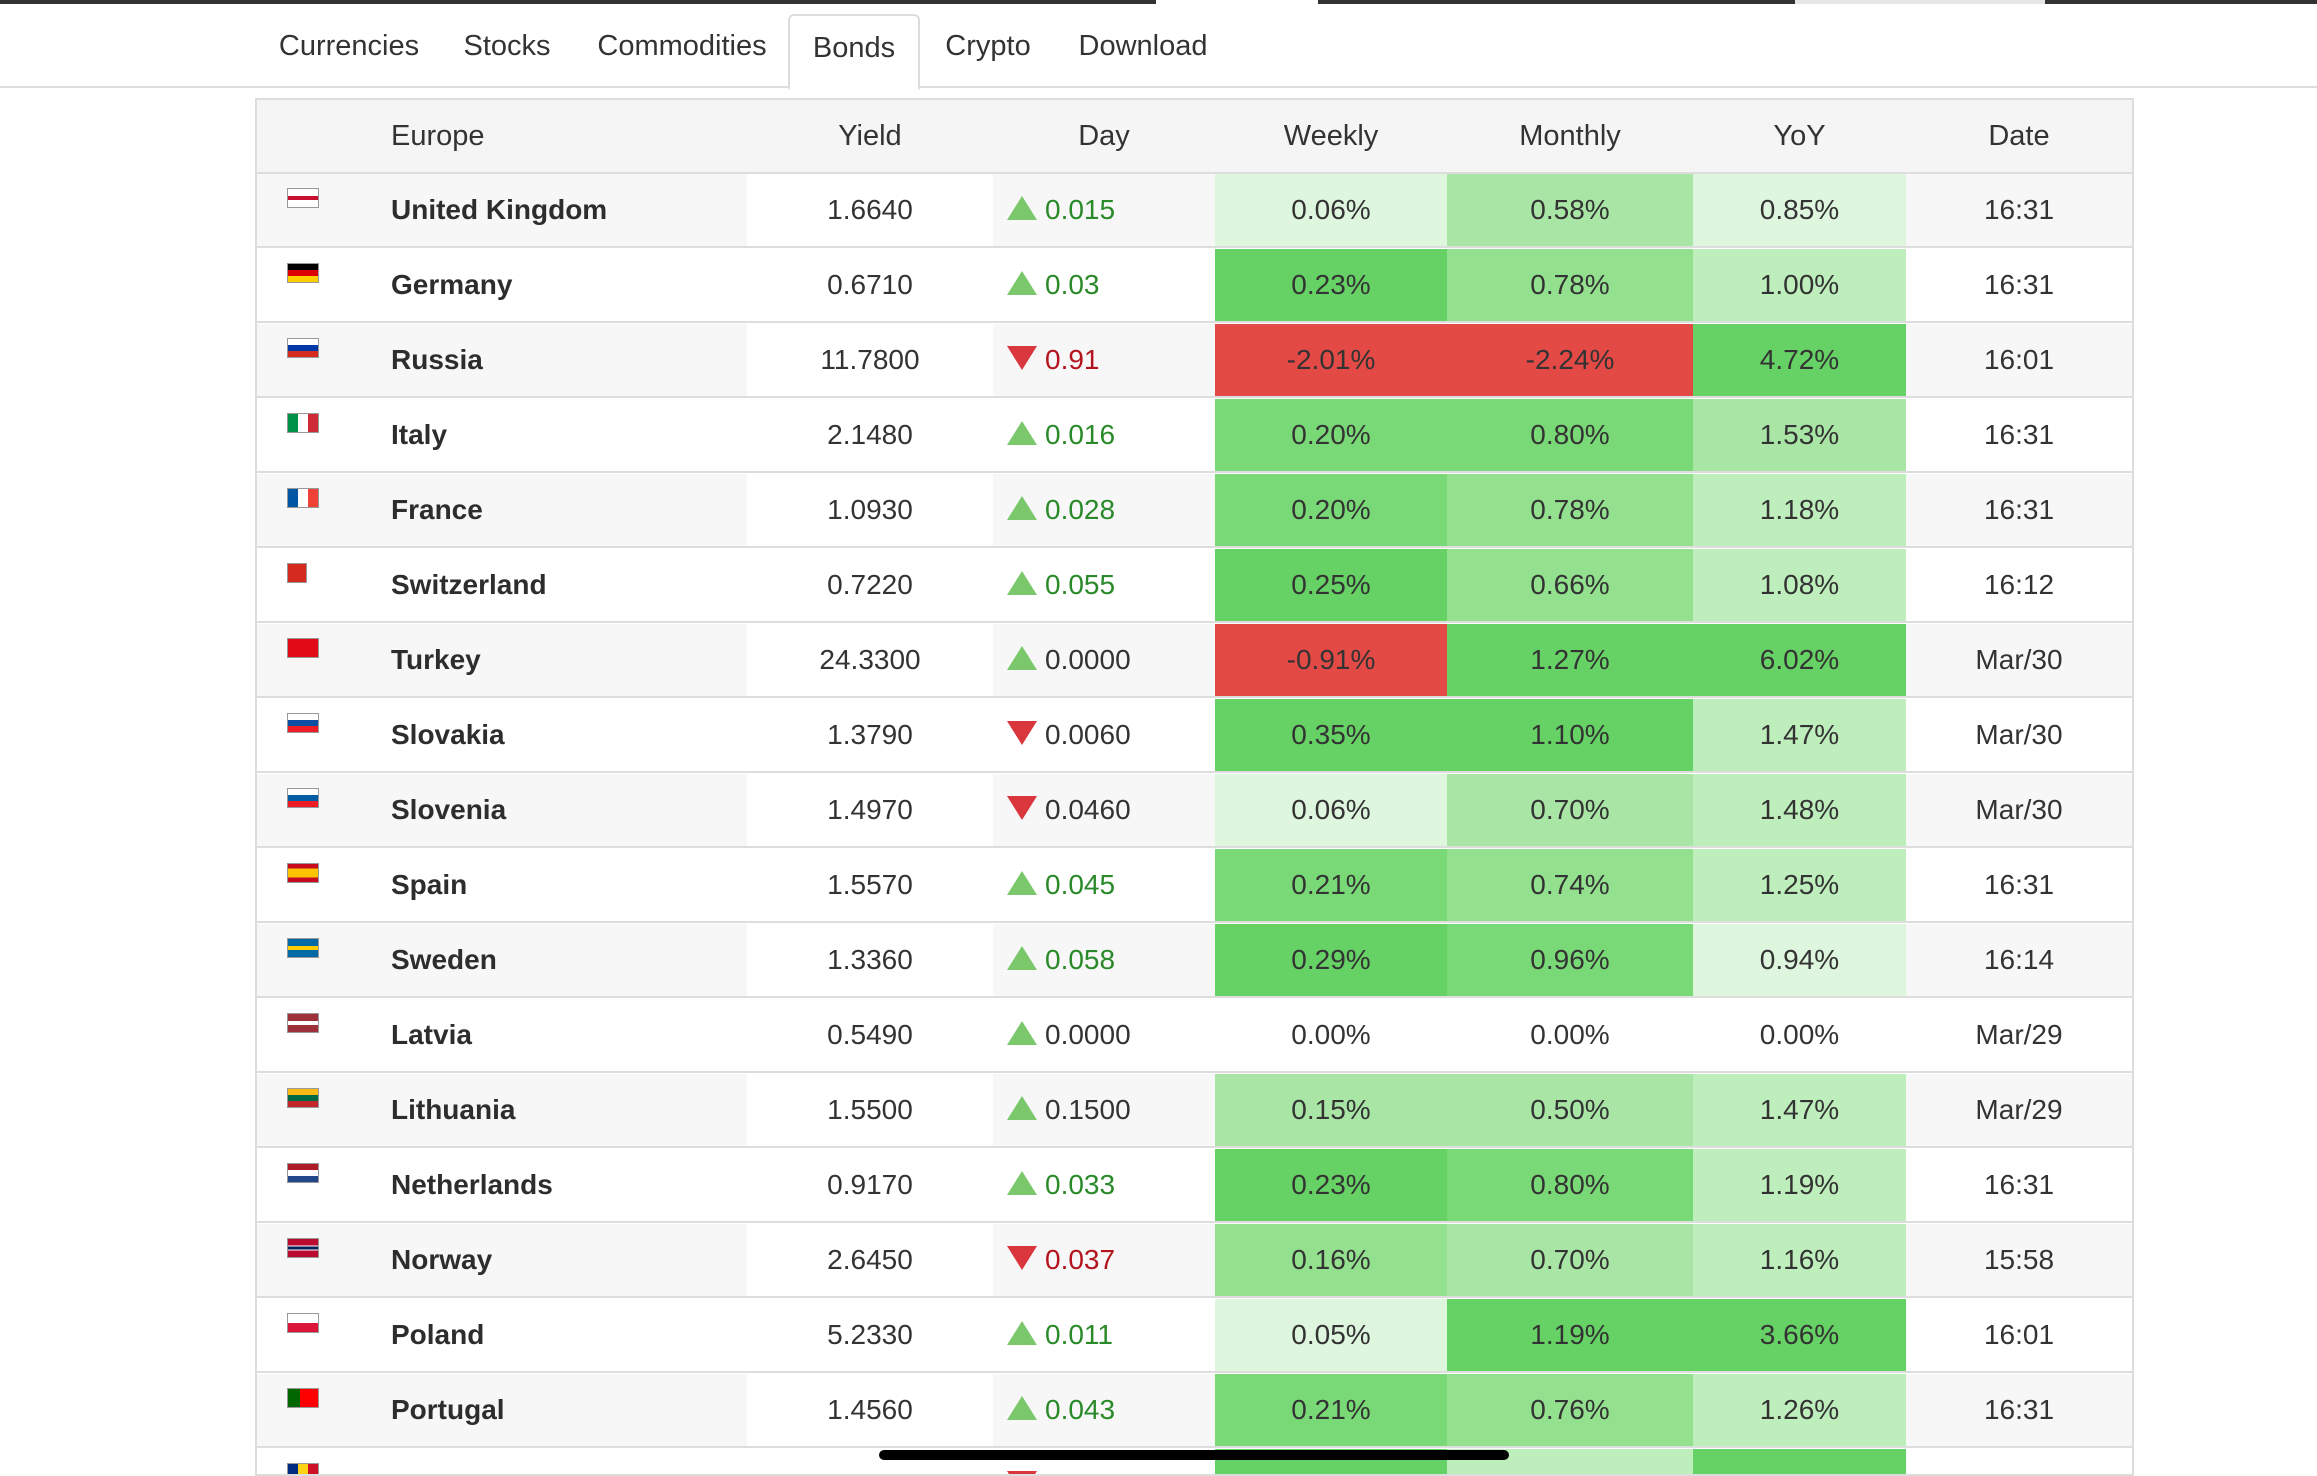 Image resolution: width=2317 pixels, height=1476 pixels. Describe the element at coordinates (436, 659) in the screenshot. I see `country-name: Turkey` at that location.